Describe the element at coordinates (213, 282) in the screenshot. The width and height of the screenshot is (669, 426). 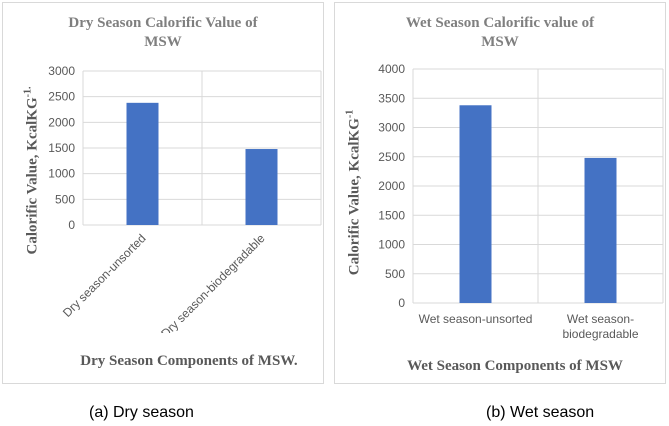
I see `dry-category-label: Dry season-biodegradable` at that location.